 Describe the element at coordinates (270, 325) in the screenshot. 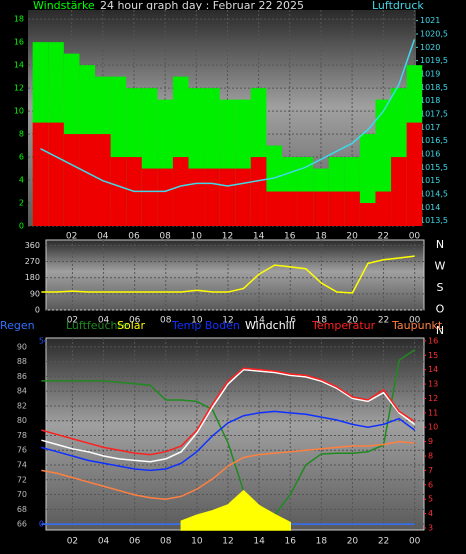

I see `legend-label: Windchill` at that location.